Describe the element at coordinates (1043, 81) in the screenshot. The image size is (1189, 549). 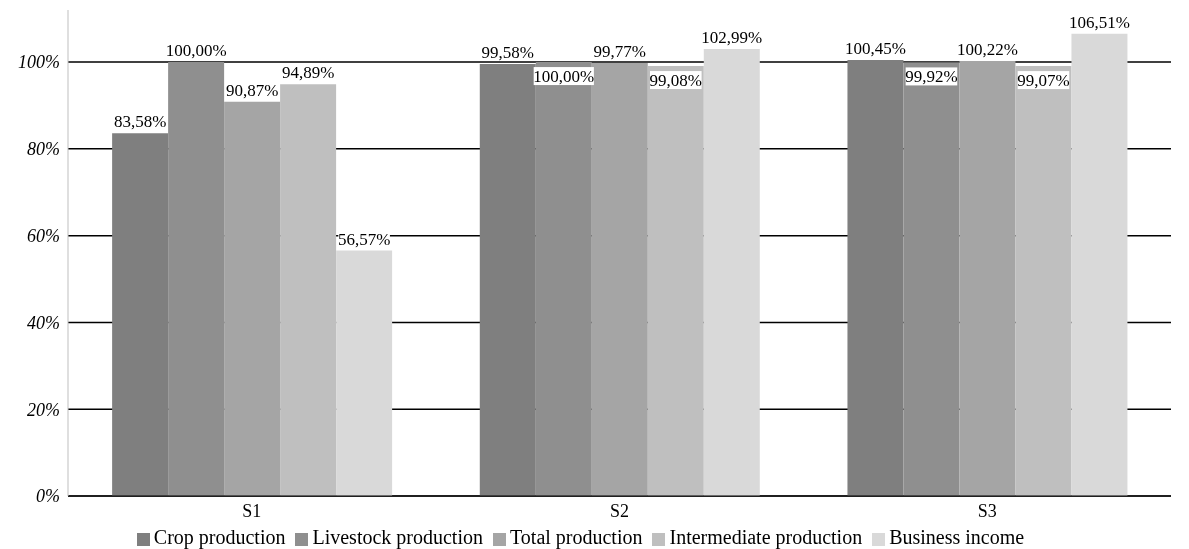
I see `data-label: 99,07%` at that location.